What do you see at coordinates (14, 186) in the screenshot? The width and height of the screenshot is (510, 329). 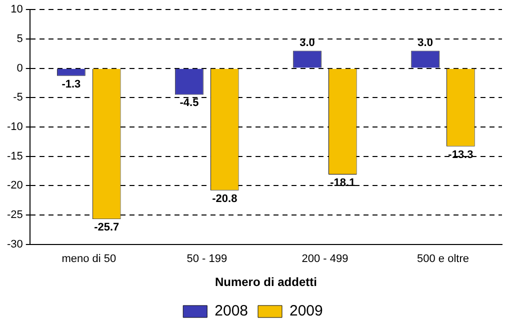 I see `y-tick-label: -20` at bounding box center [14, 186].